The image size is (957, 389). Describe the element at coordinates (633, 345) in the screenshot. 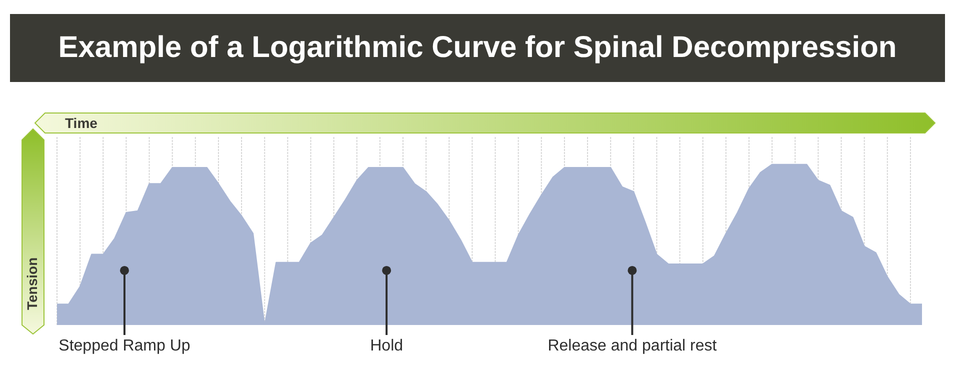

I see `text: Release and partial rest` at that location.